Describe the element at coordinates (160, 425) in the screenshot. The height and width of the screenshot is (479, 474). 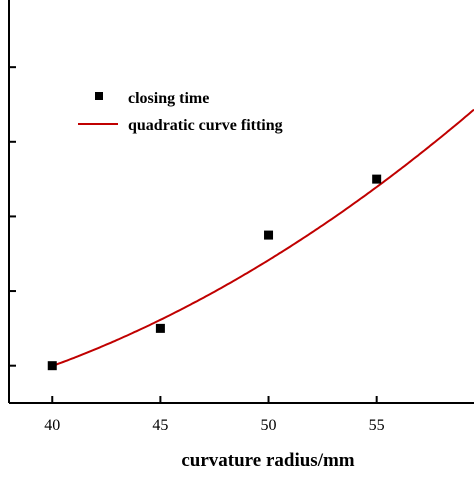
I see `x-tick-label: 45` at that location.